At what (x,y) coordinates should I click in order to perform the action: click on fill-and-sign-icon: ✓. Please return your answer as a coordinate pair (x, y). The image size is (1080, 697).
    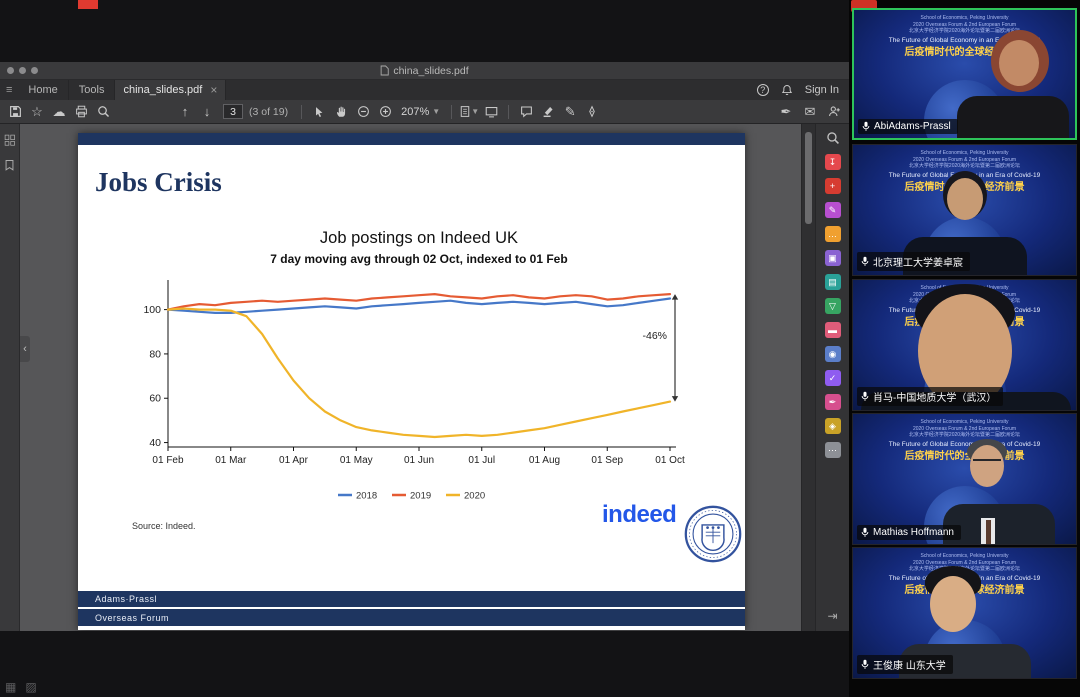
    Looking at the image, I should click on (832, 378).